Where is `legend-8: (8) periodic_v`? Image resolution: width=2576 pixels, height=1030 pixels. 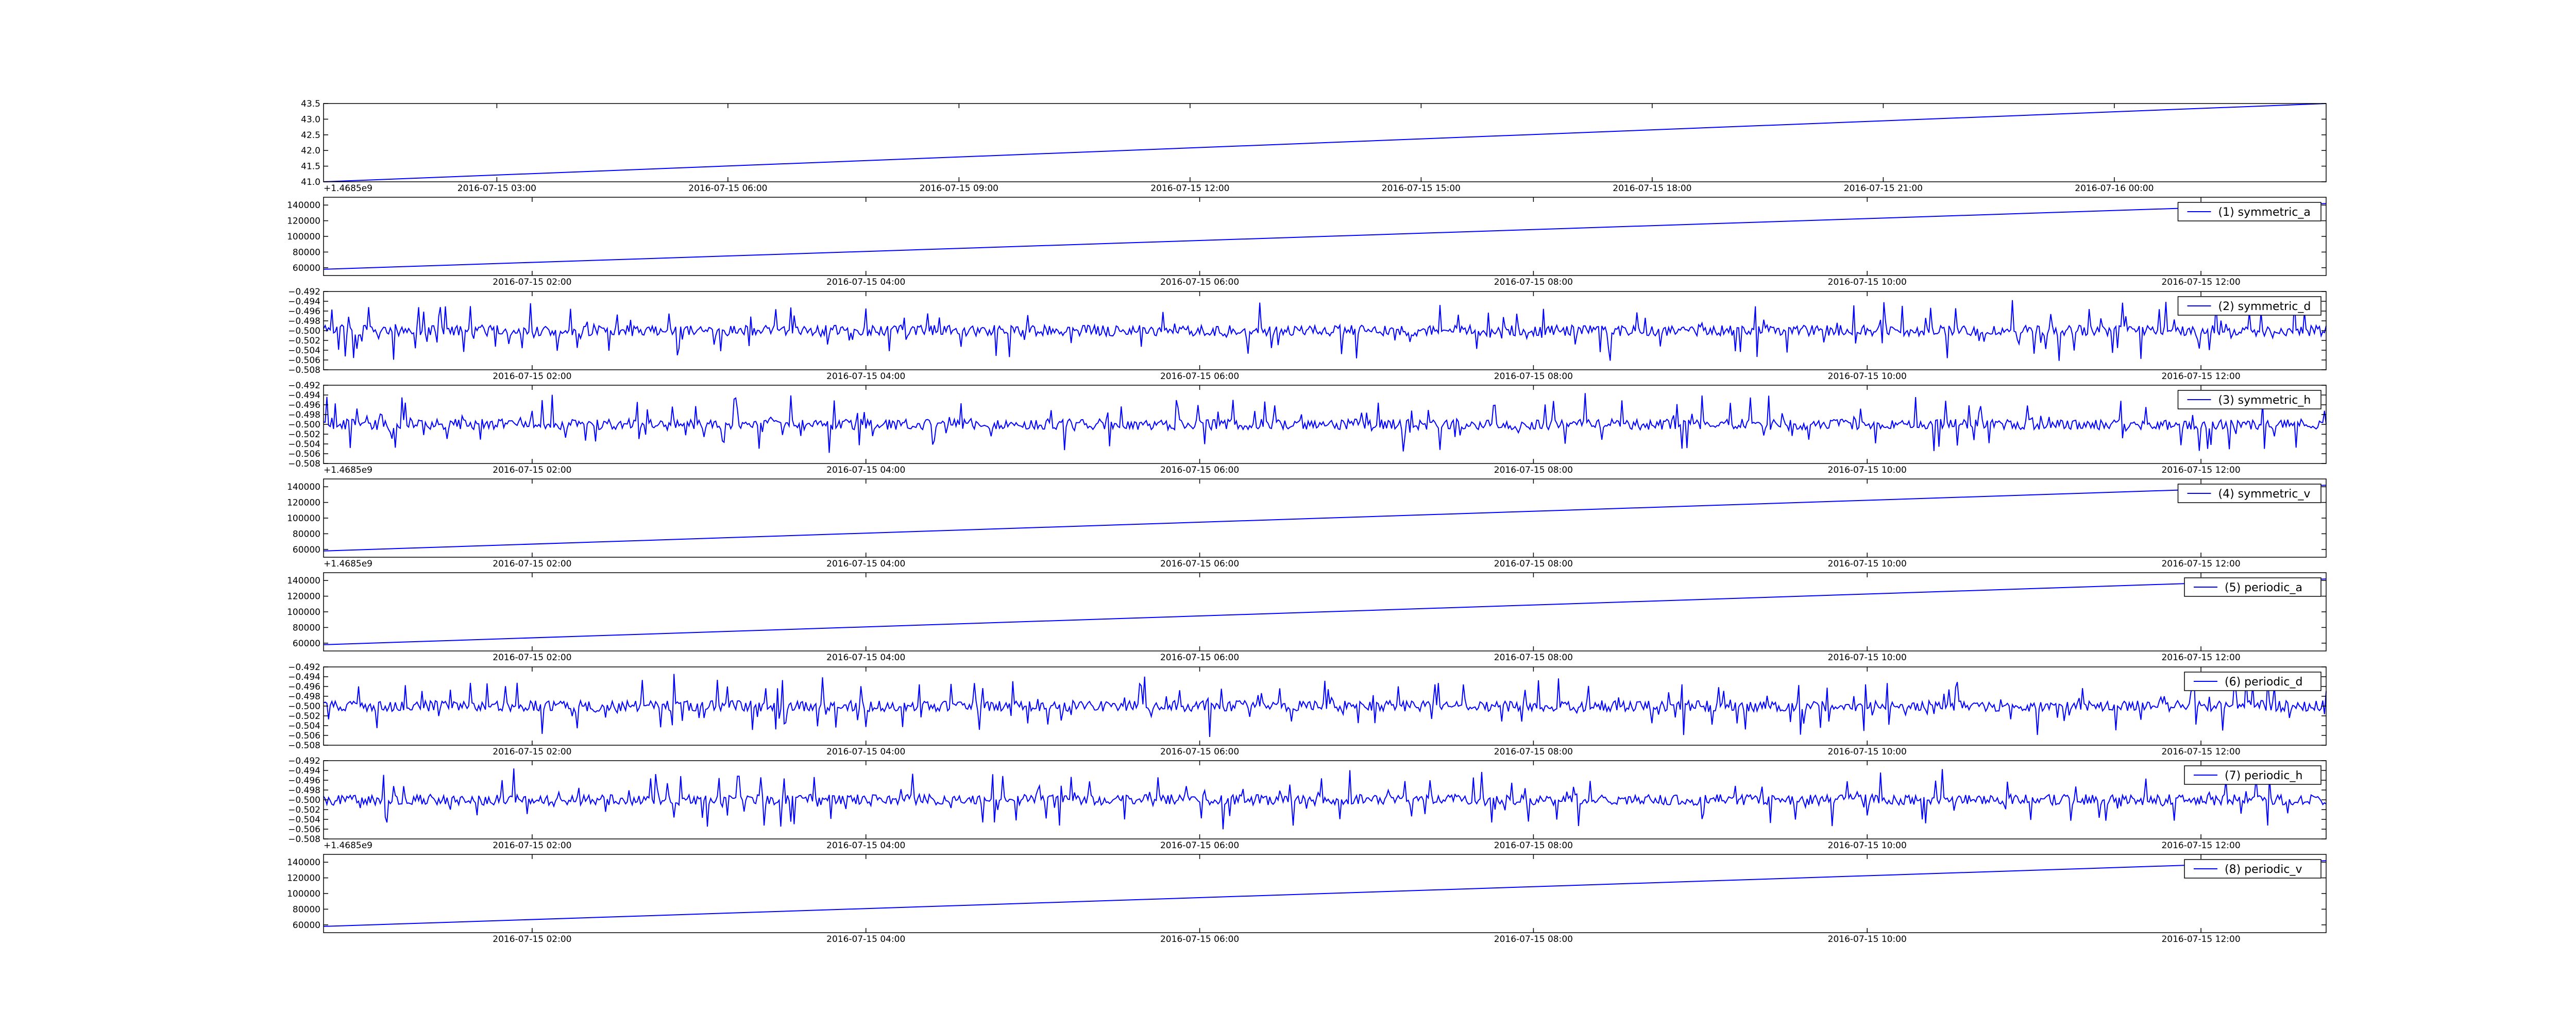 legend-8: (8) periodic_v is located at coordinates (2252, 869).